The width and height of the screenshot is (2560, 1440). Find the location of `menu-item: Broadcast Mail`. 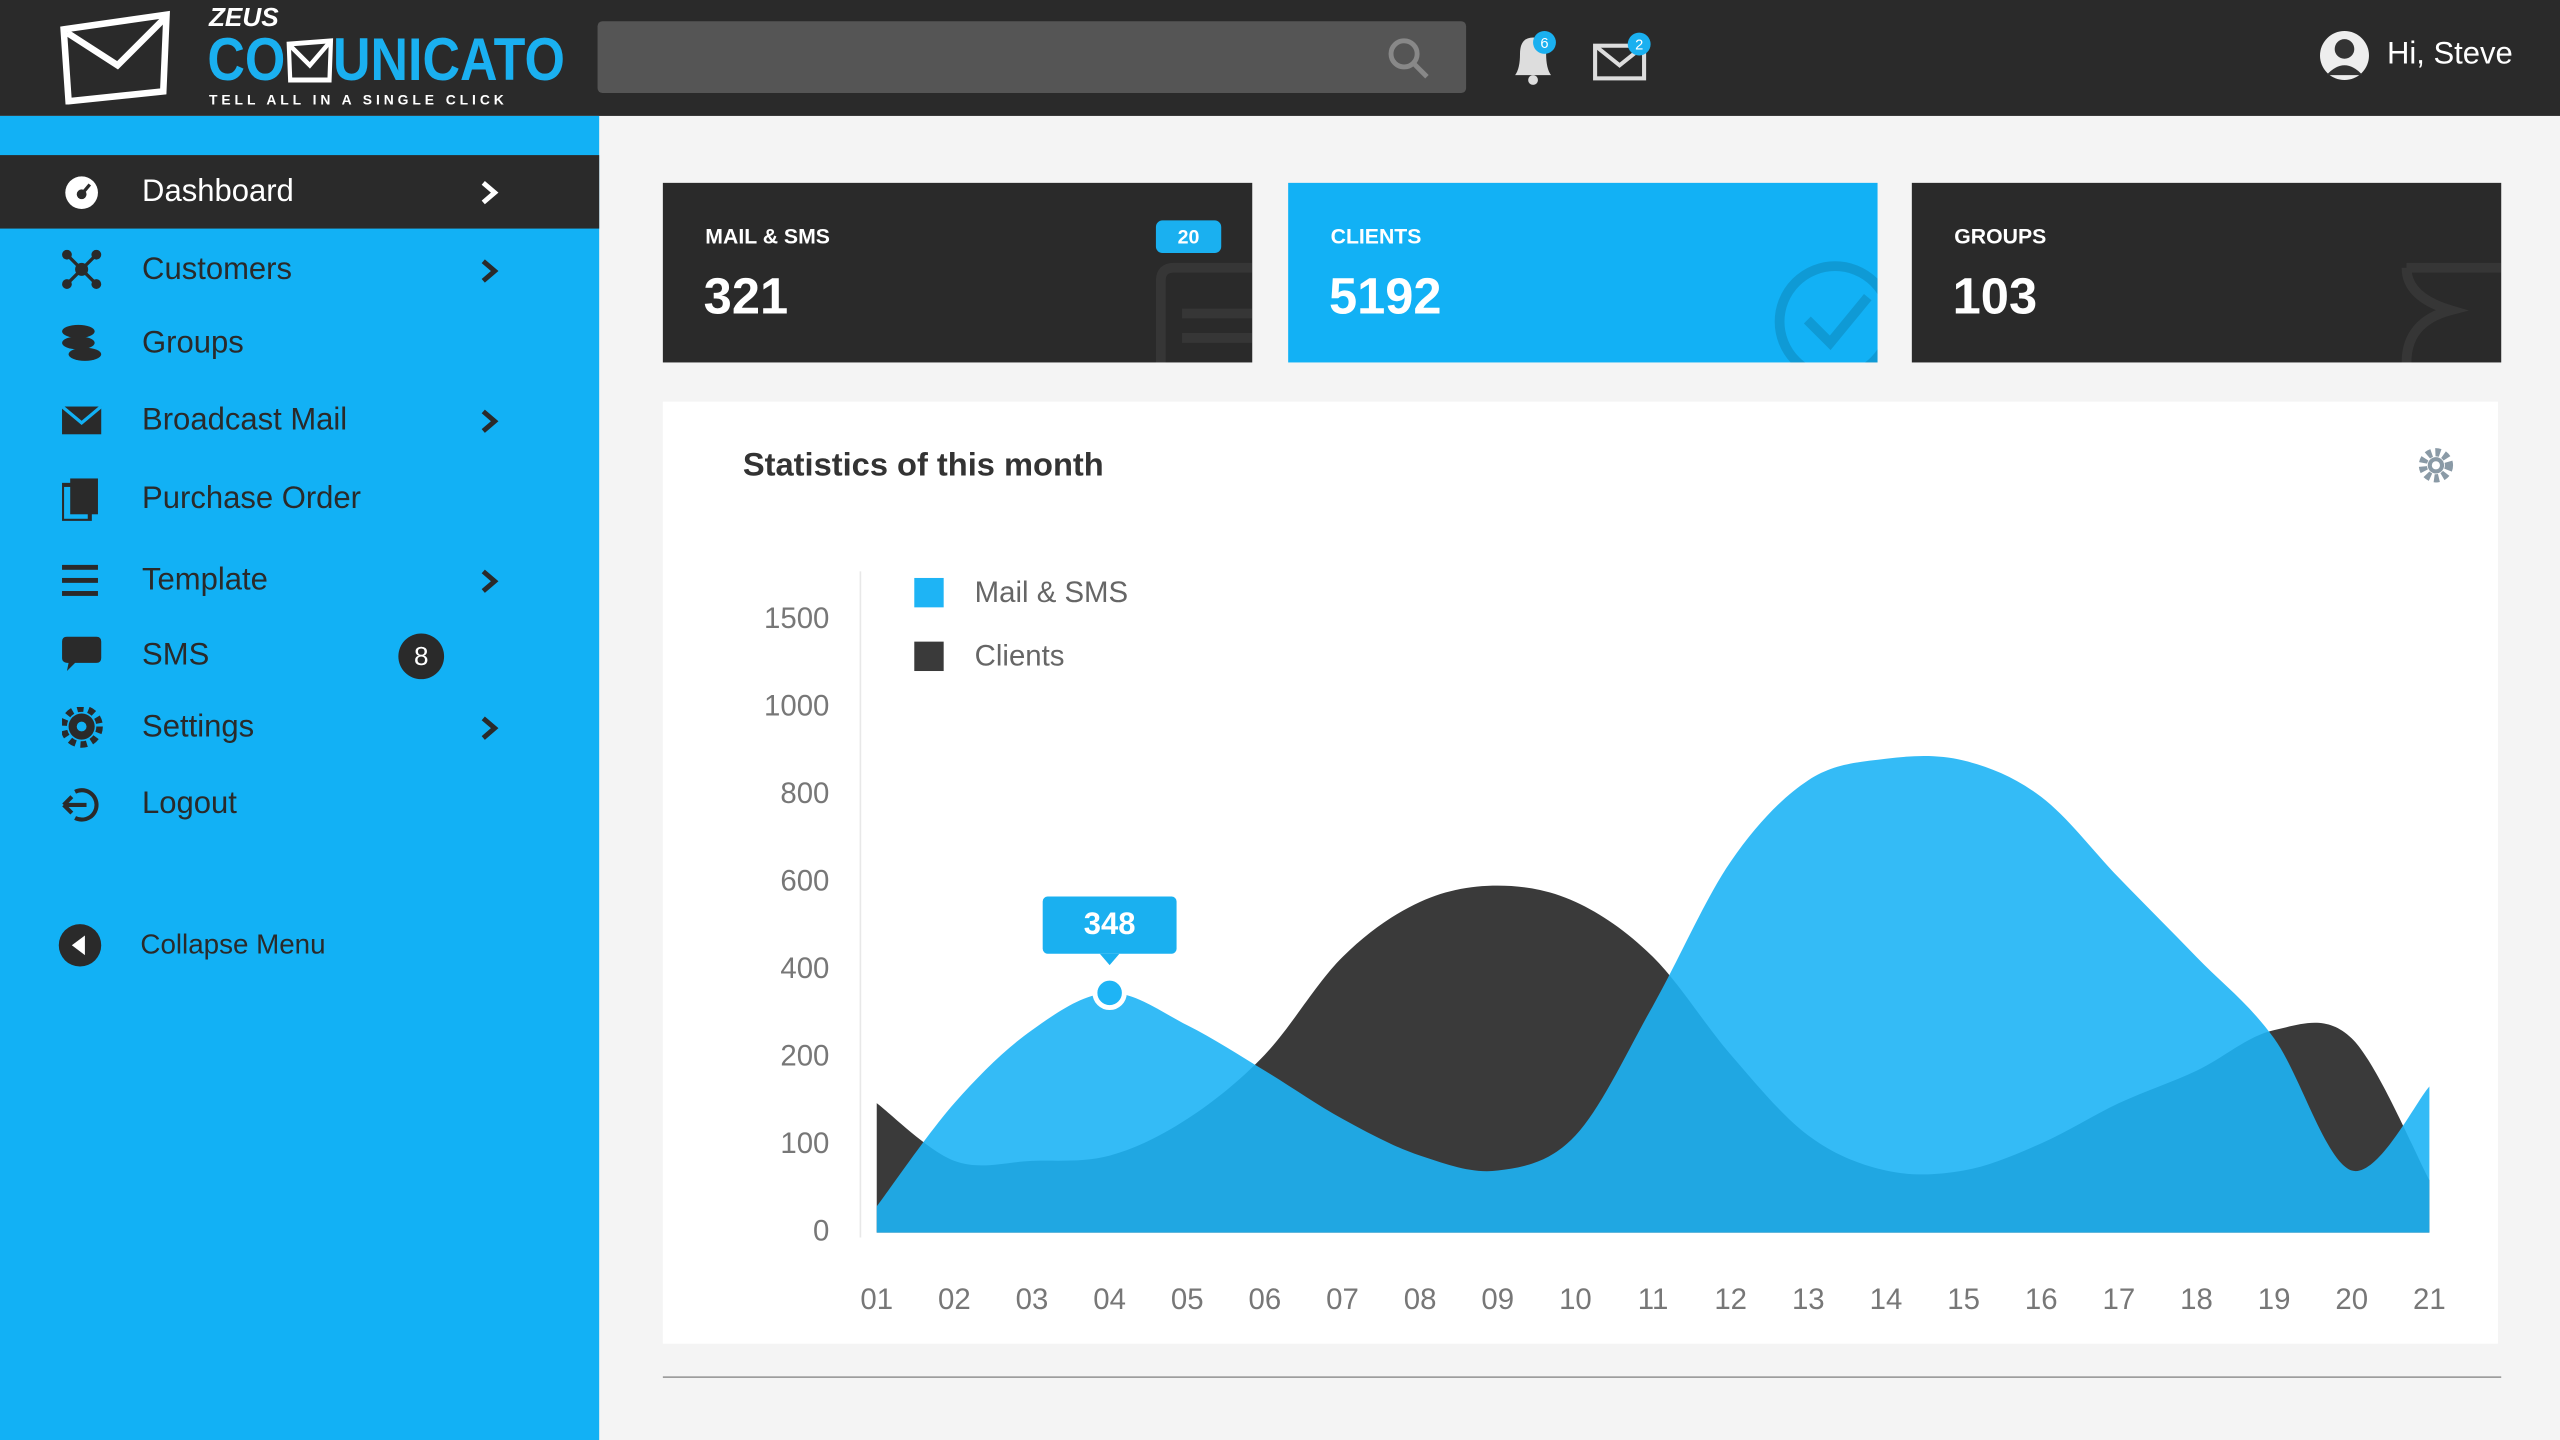

menu-item: Broadcast Mail is located at coordinates (299, 420).